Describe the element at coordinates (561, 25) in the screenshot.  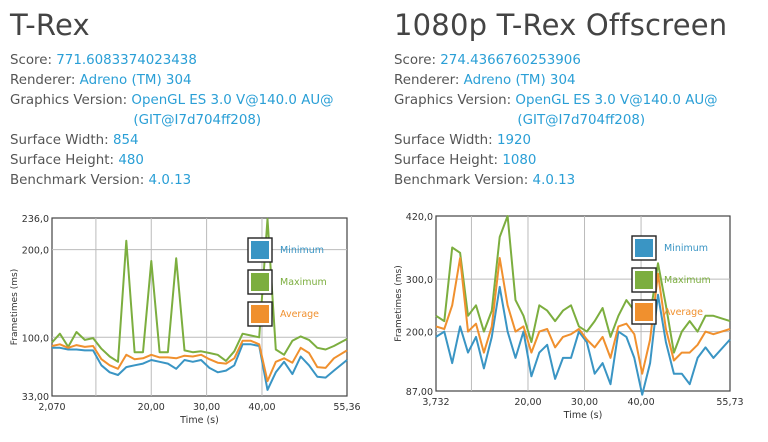
I see `benchmark-title: 1080p T-Rex Offscreen` at that location.